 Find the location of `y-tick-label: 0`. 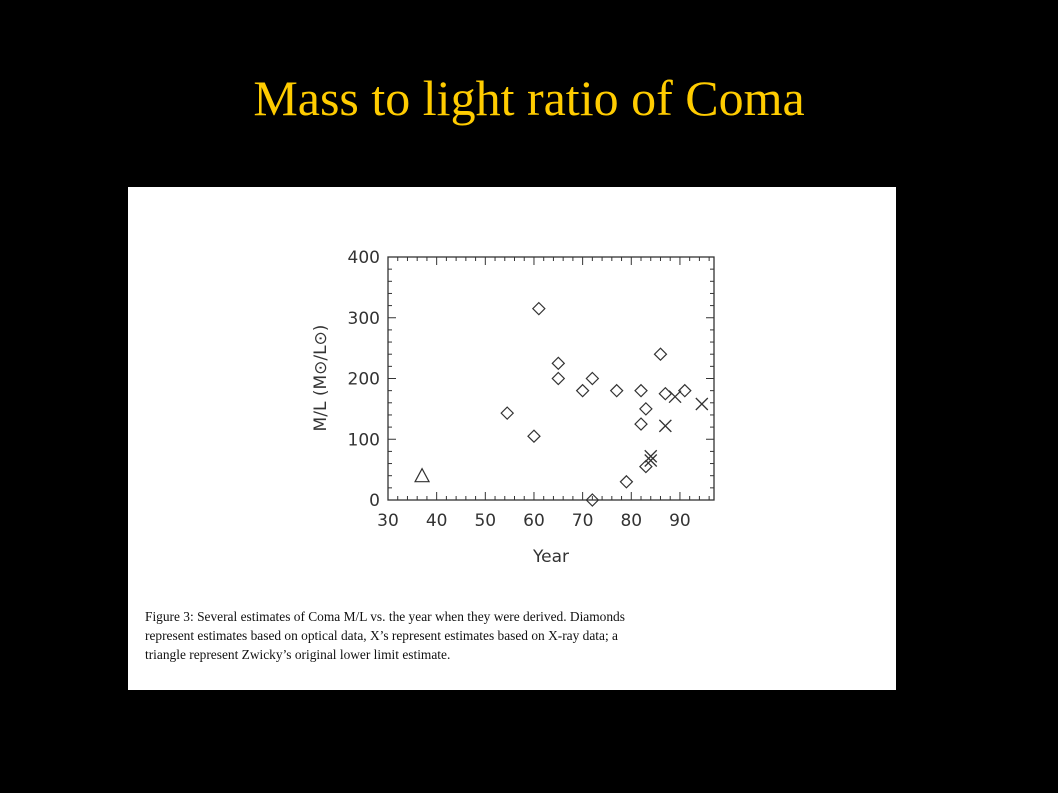

y-tick-label: 0 is located at coordinates (374, 501).